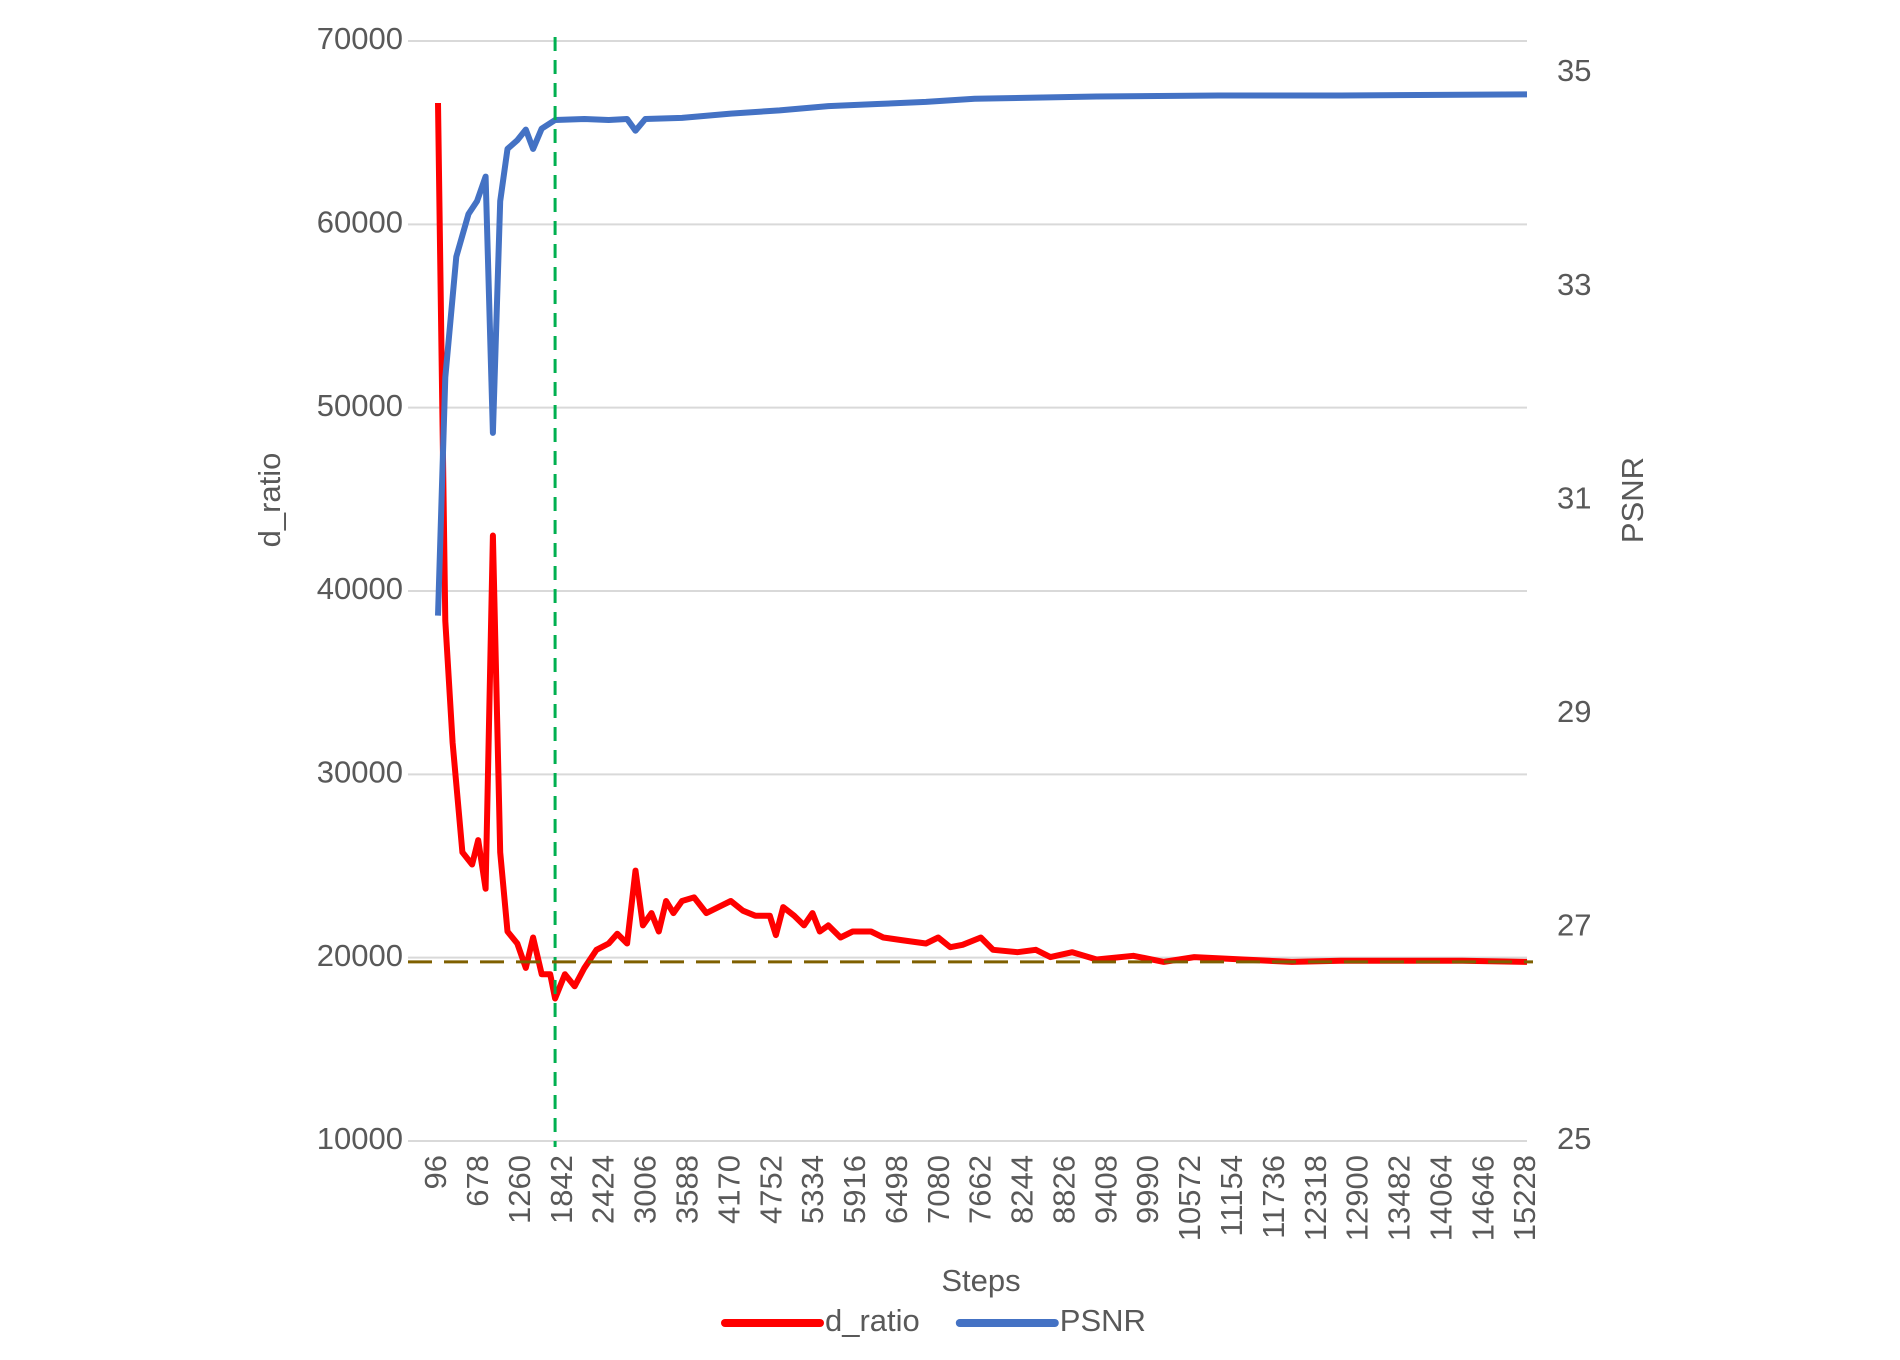 The width and height of the screenshot is (1900, 1360). I want to click on y-tick-label: 10000, so click(360, 1138).